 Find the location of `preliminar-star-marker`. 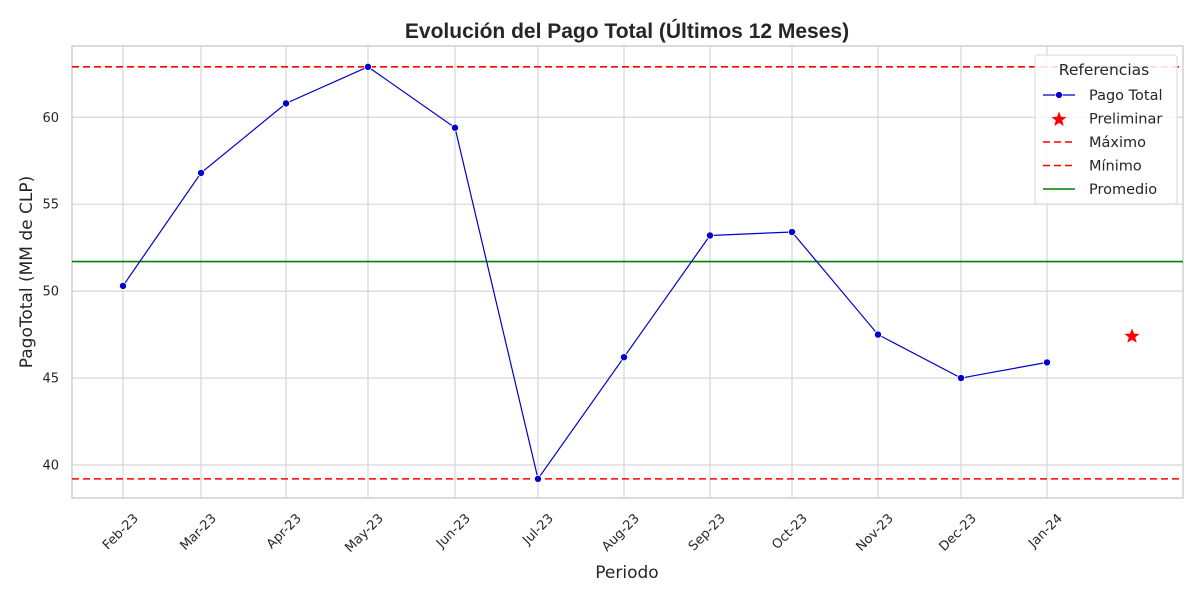

preliminar-star-marker is located at coordinates (1132, 335).